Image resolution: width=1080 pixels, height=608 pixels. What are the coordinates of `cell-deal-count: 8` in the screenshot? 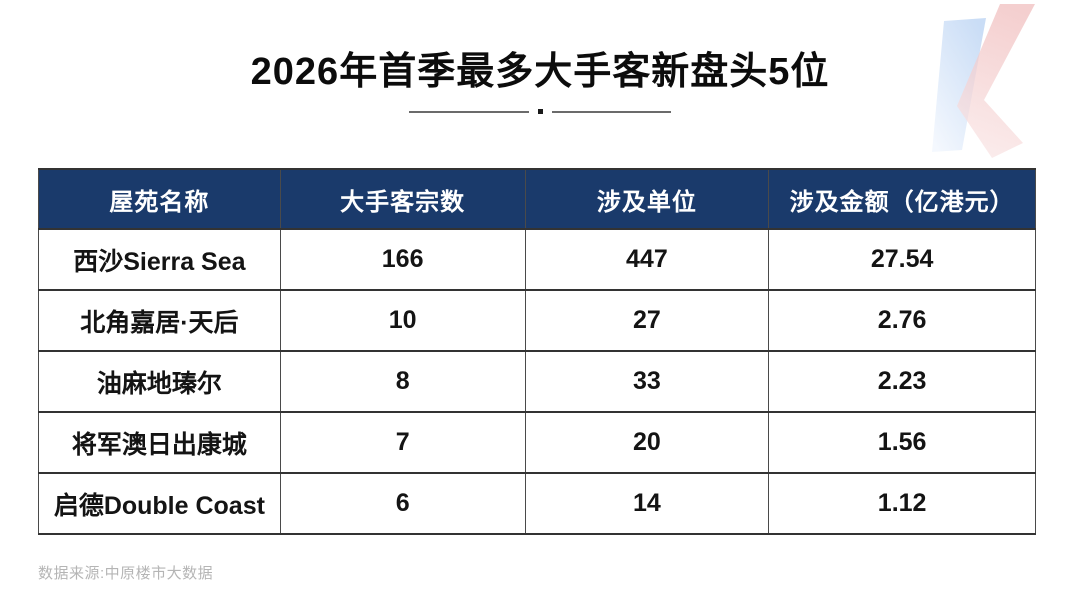 It's located at (402, 381).